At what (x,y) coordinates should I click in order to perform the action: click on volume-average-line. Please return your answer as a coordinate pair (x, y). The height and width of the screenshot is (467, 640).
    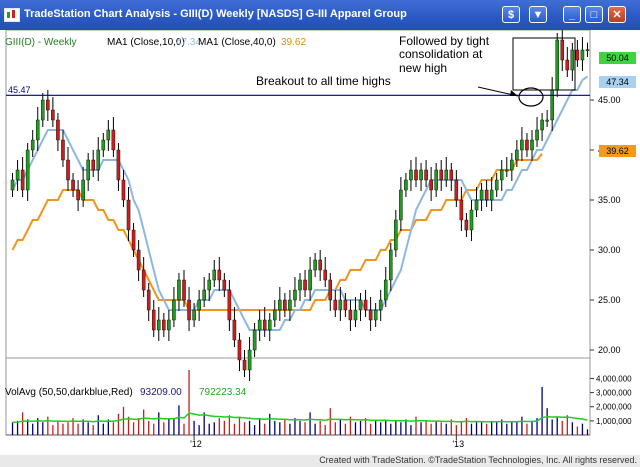
    Looking at the image, I should click on (300, 418).